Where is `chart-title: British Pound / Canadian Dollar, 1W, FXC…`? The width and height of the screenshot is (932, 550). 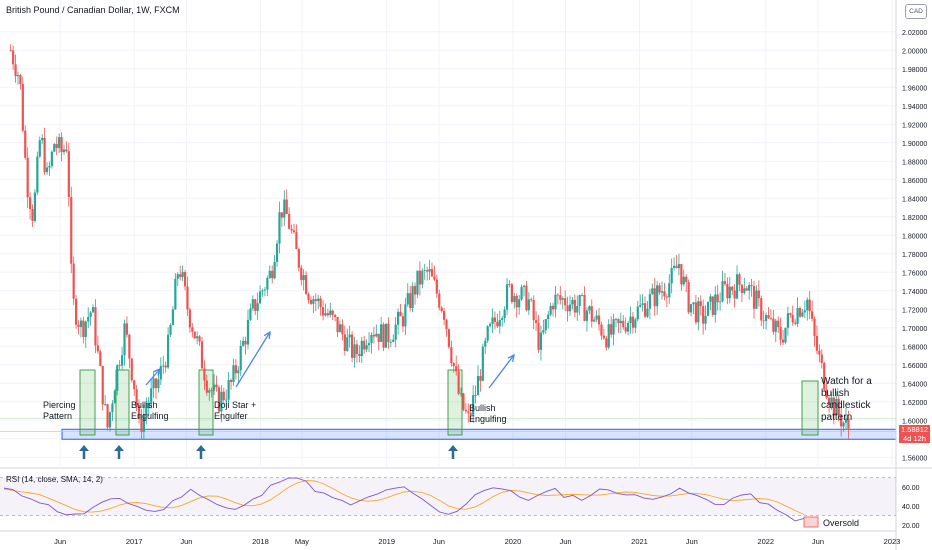 chart-title: British Pound / Canadian Dollar, 1W, FXC… is located at coordinates (93, 10).